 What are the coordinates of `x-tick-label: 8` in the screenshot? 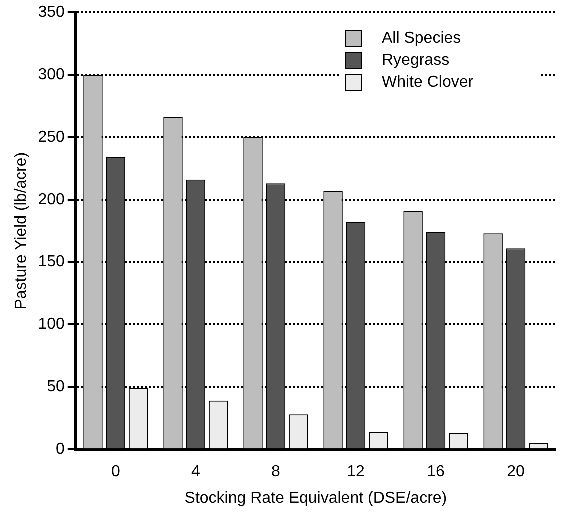 It's located at (275, 472).